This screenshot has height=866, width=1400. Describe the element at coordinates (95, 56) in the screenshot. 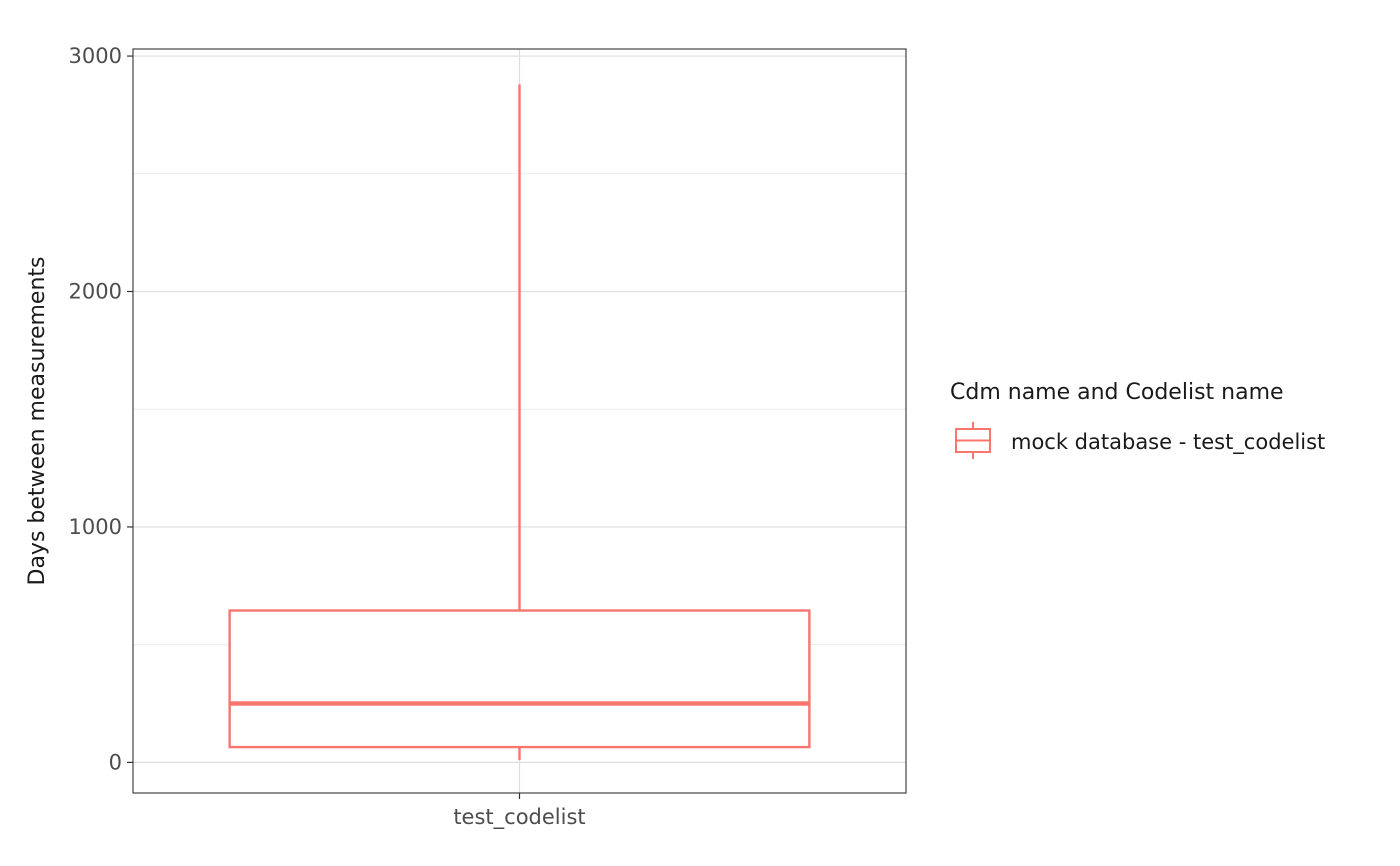

I see `y-tick-label: 3000` at that location.